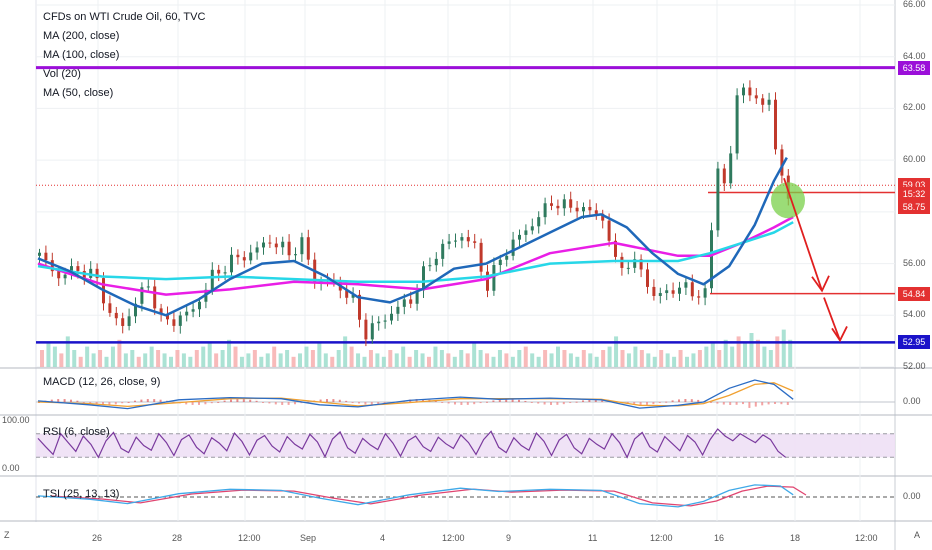  Describe the element at coordinates (76, 432) in the screenshot. I see `rsi-label: RSI (6, close)` at that location.